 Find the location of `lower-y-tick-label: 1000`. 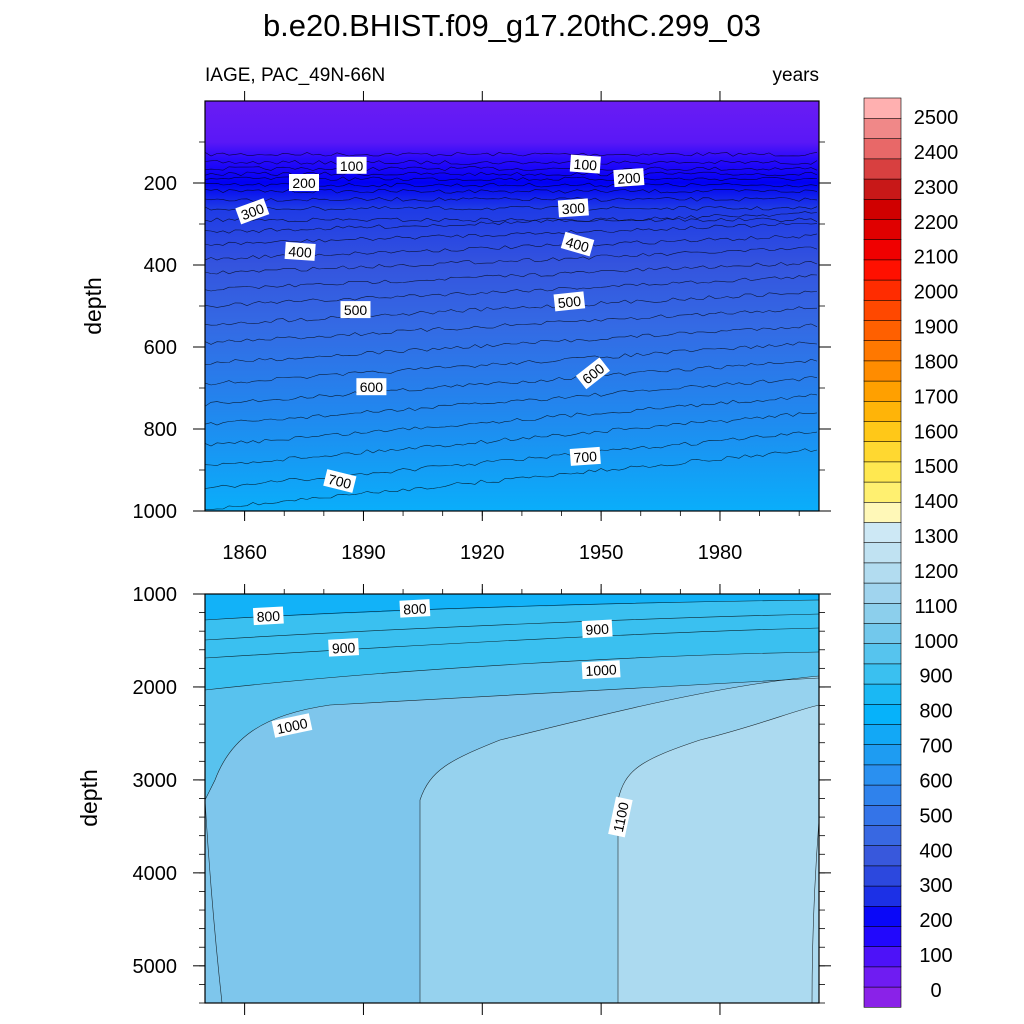

lower-y-tick-label: 1000 is located at coordinates (155, 595).